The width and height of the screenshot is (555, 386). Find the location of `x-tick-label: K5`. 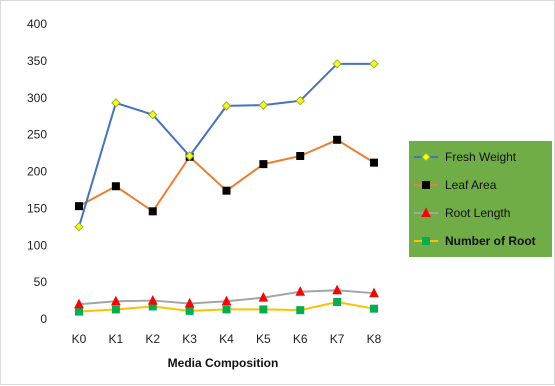

x-tick-label: K5 is located at coordinates (263, 339).